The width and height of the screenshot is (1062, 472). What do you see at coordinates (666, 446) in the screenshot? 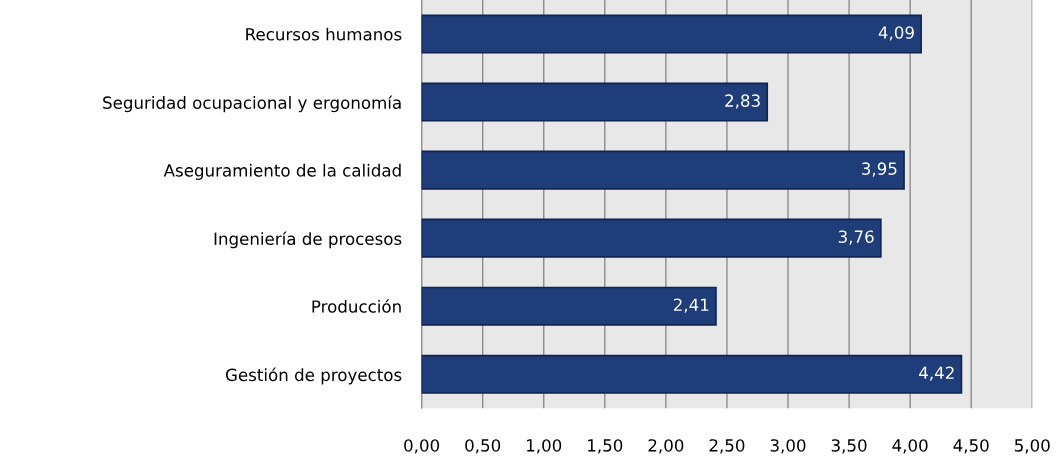
I see `x-tick-label: 2,00` at bounding box center [666, 446].